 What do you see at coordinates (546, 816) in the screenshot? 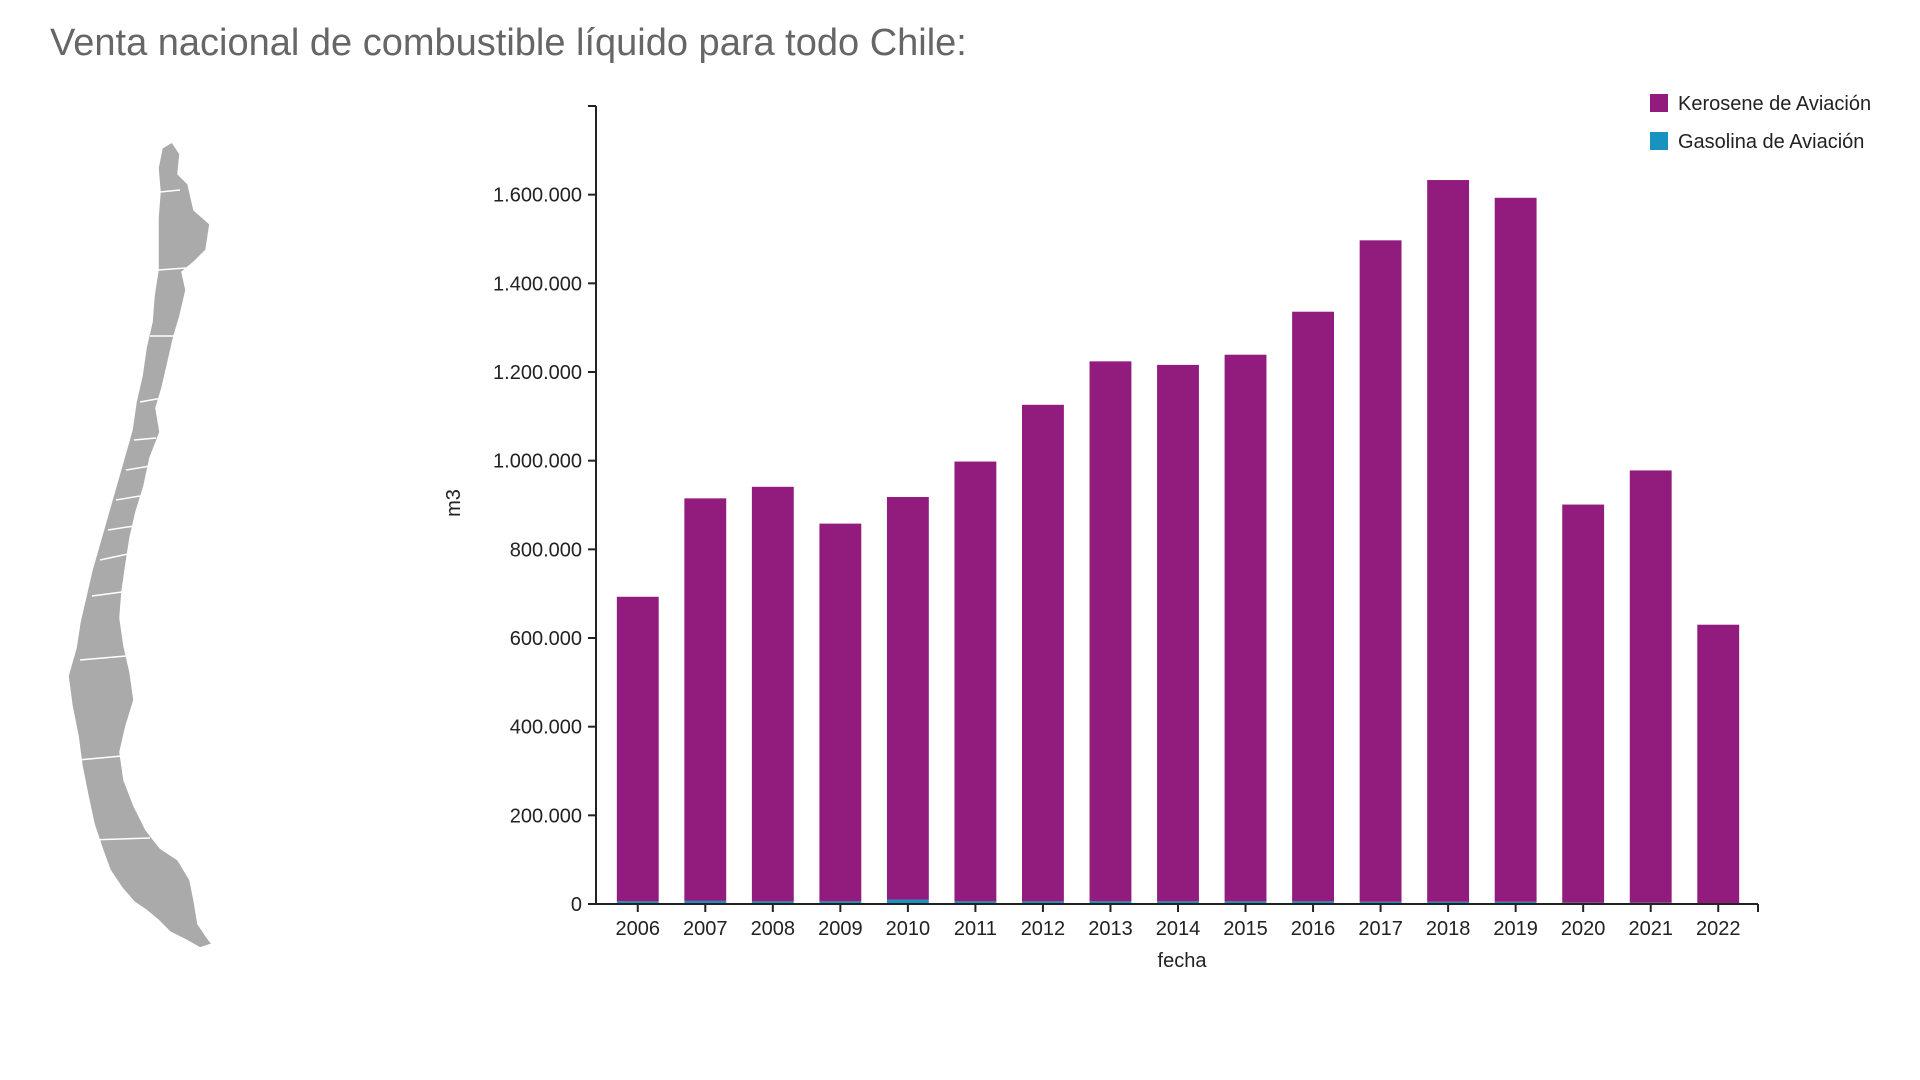
I see `y-tick-label: 200.000` at bounding box center [546, 816].